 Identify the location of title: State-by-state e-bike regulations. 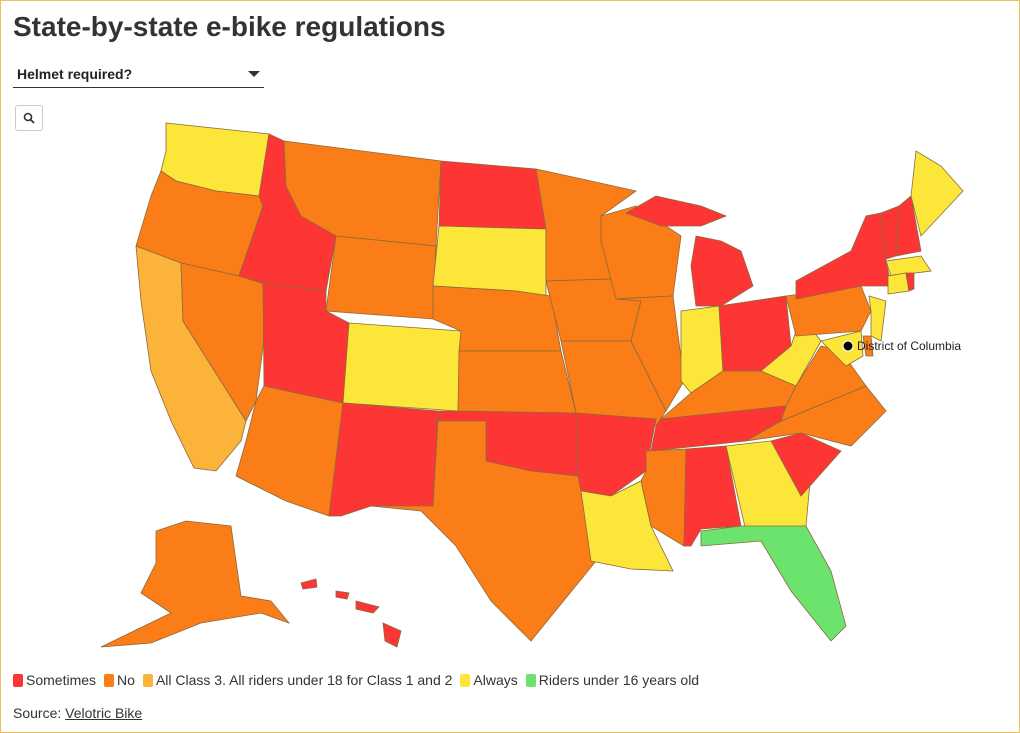
(229, 26).